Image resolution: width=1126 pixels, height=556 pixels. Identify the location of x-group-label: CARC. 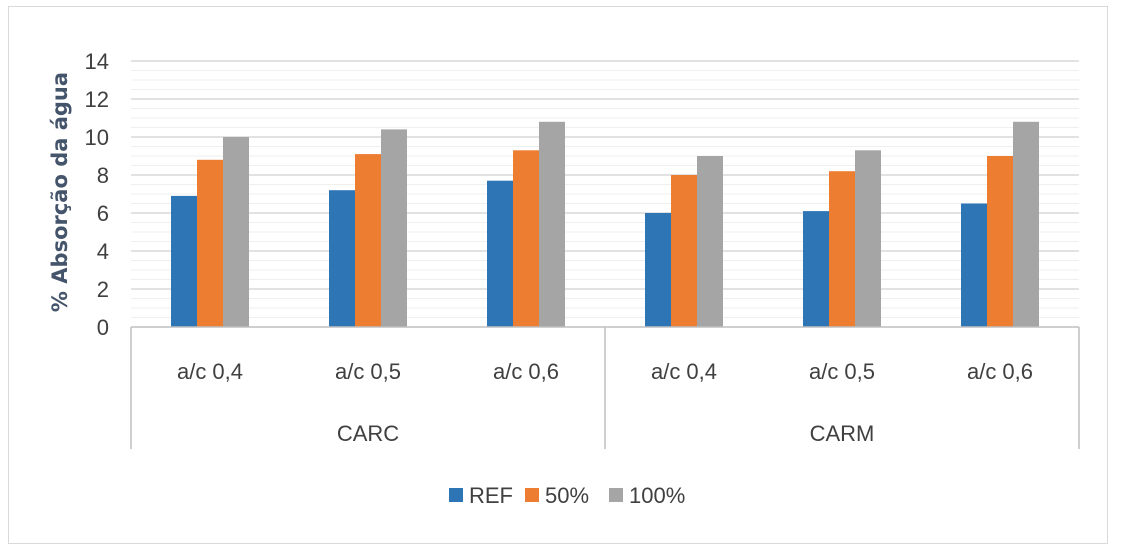
(368, 433).